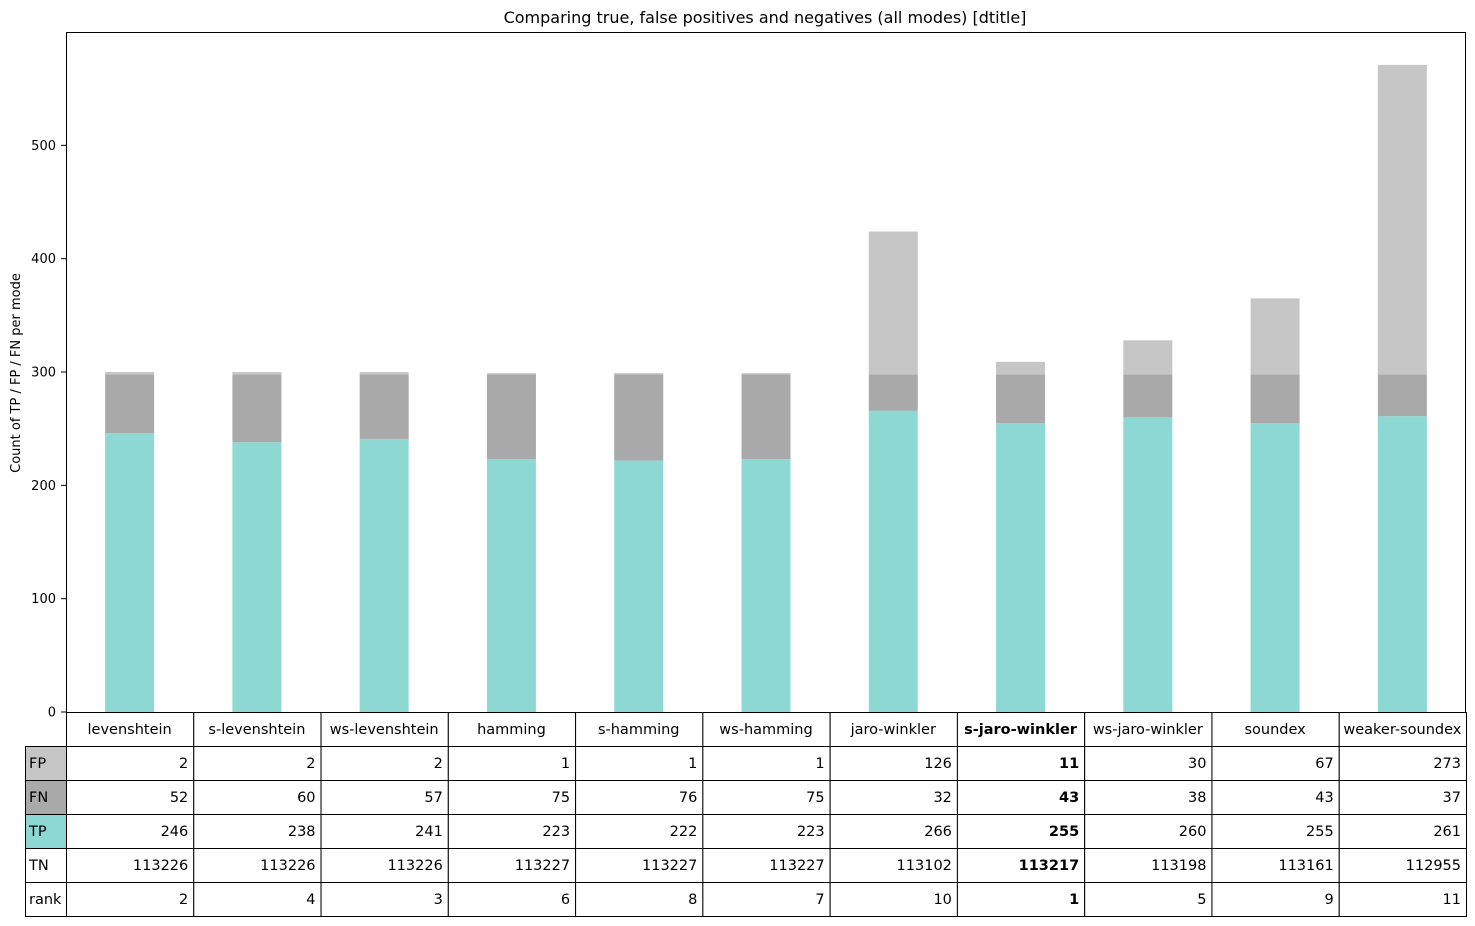  What do you see at coordinates (1402, 219) in the screenshot?
I see `bar-fp-weaker-soundex` at bounding box center [1402, 219].